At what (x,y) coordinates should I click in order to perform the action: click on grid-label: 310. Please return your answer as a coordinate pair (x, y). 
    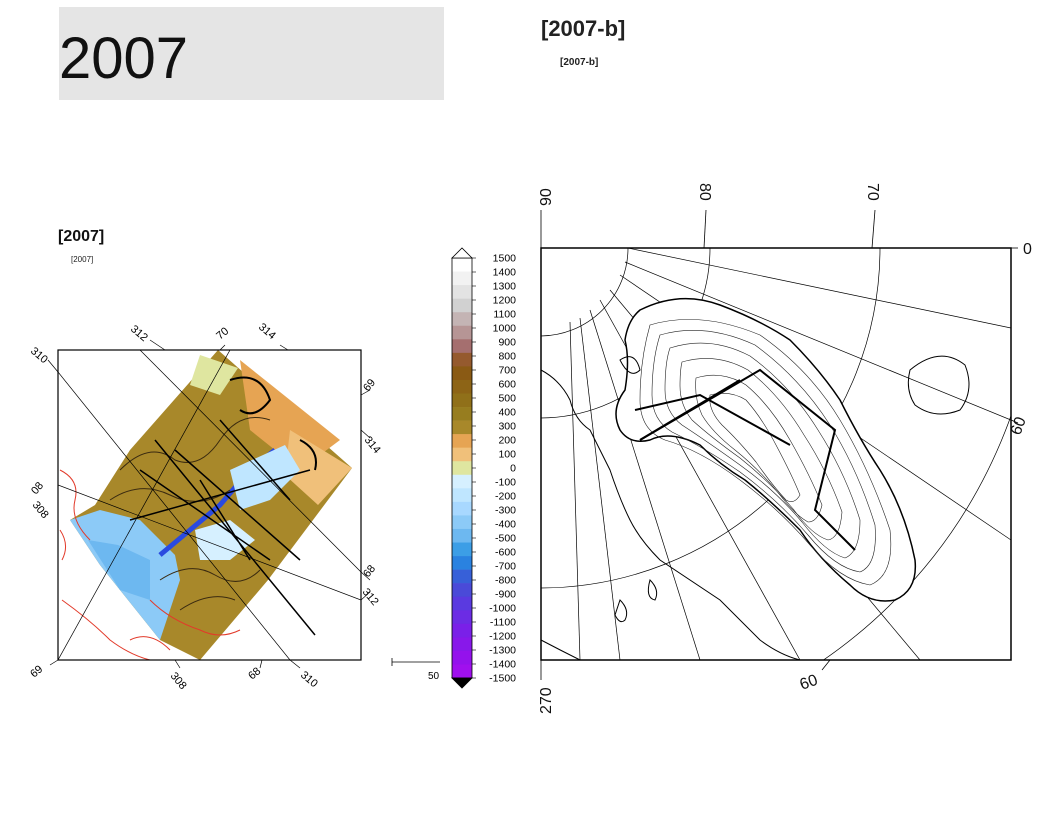
    Looking at the image, I should click on (309, 679).